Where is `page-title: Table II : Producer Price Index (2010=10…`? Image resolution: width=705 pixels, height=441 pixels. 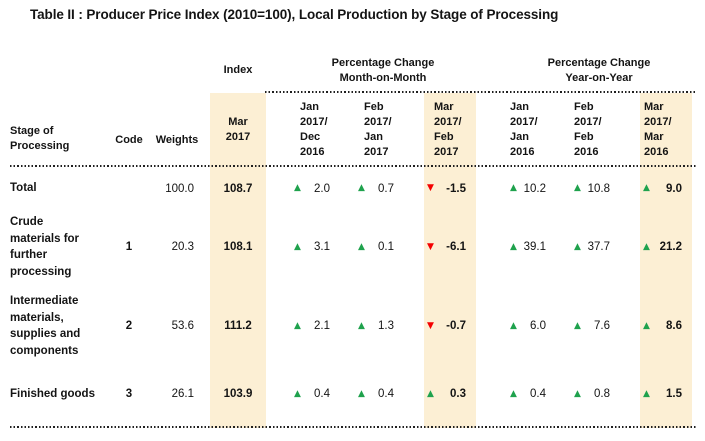
page-title: Table II : Producer Price Index (2010=10… is located at coordinates (294, 14).